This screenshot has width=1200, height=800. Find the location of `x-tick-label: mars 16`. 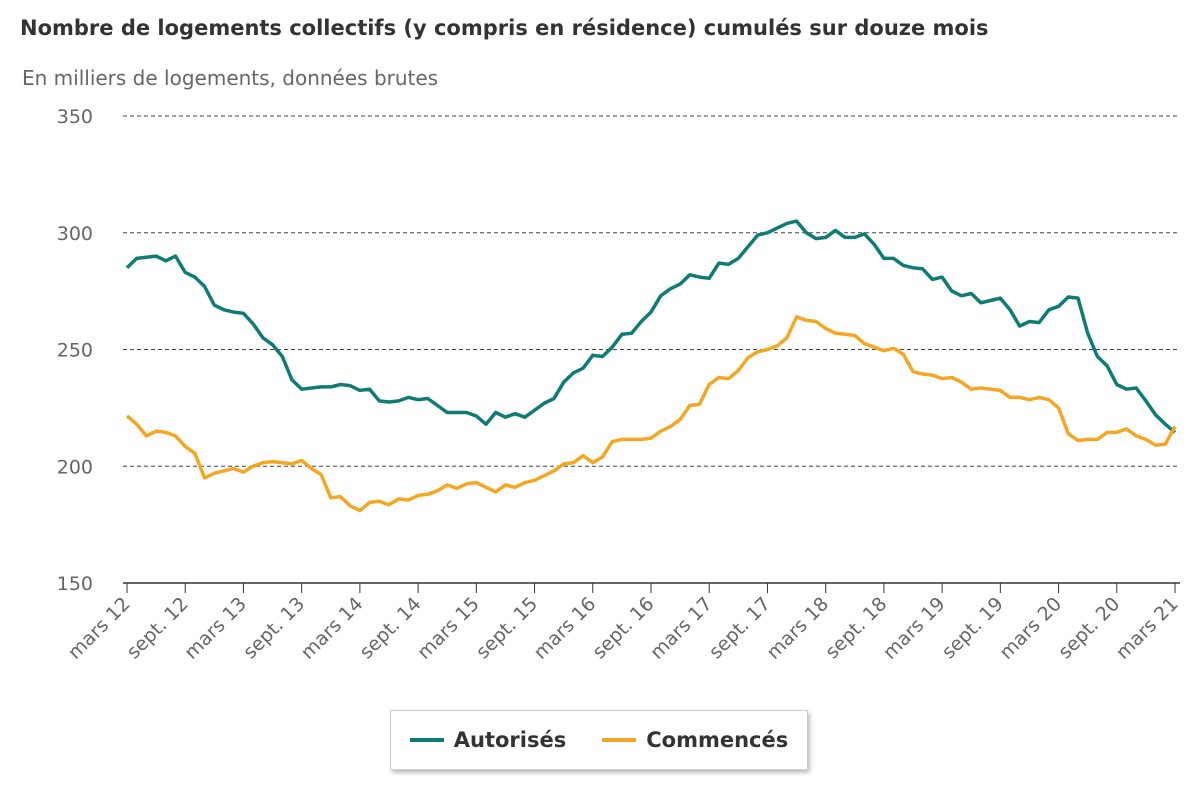

x-tick-label: mars 16 is located at coordinates (565, 628).